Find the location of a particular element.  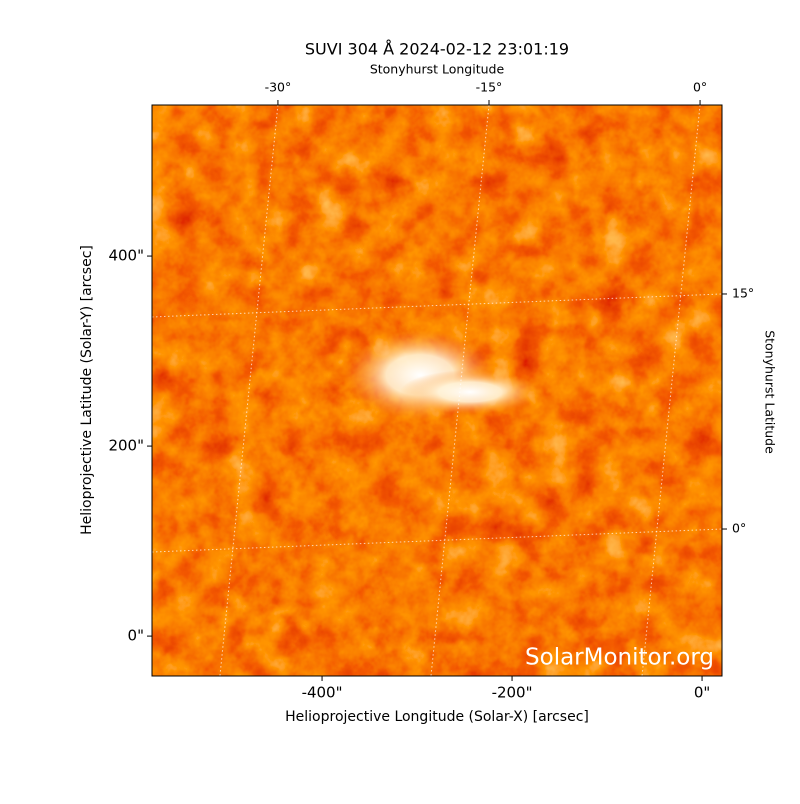

x-tick-label: -400" is located at coordinates (322, 693).